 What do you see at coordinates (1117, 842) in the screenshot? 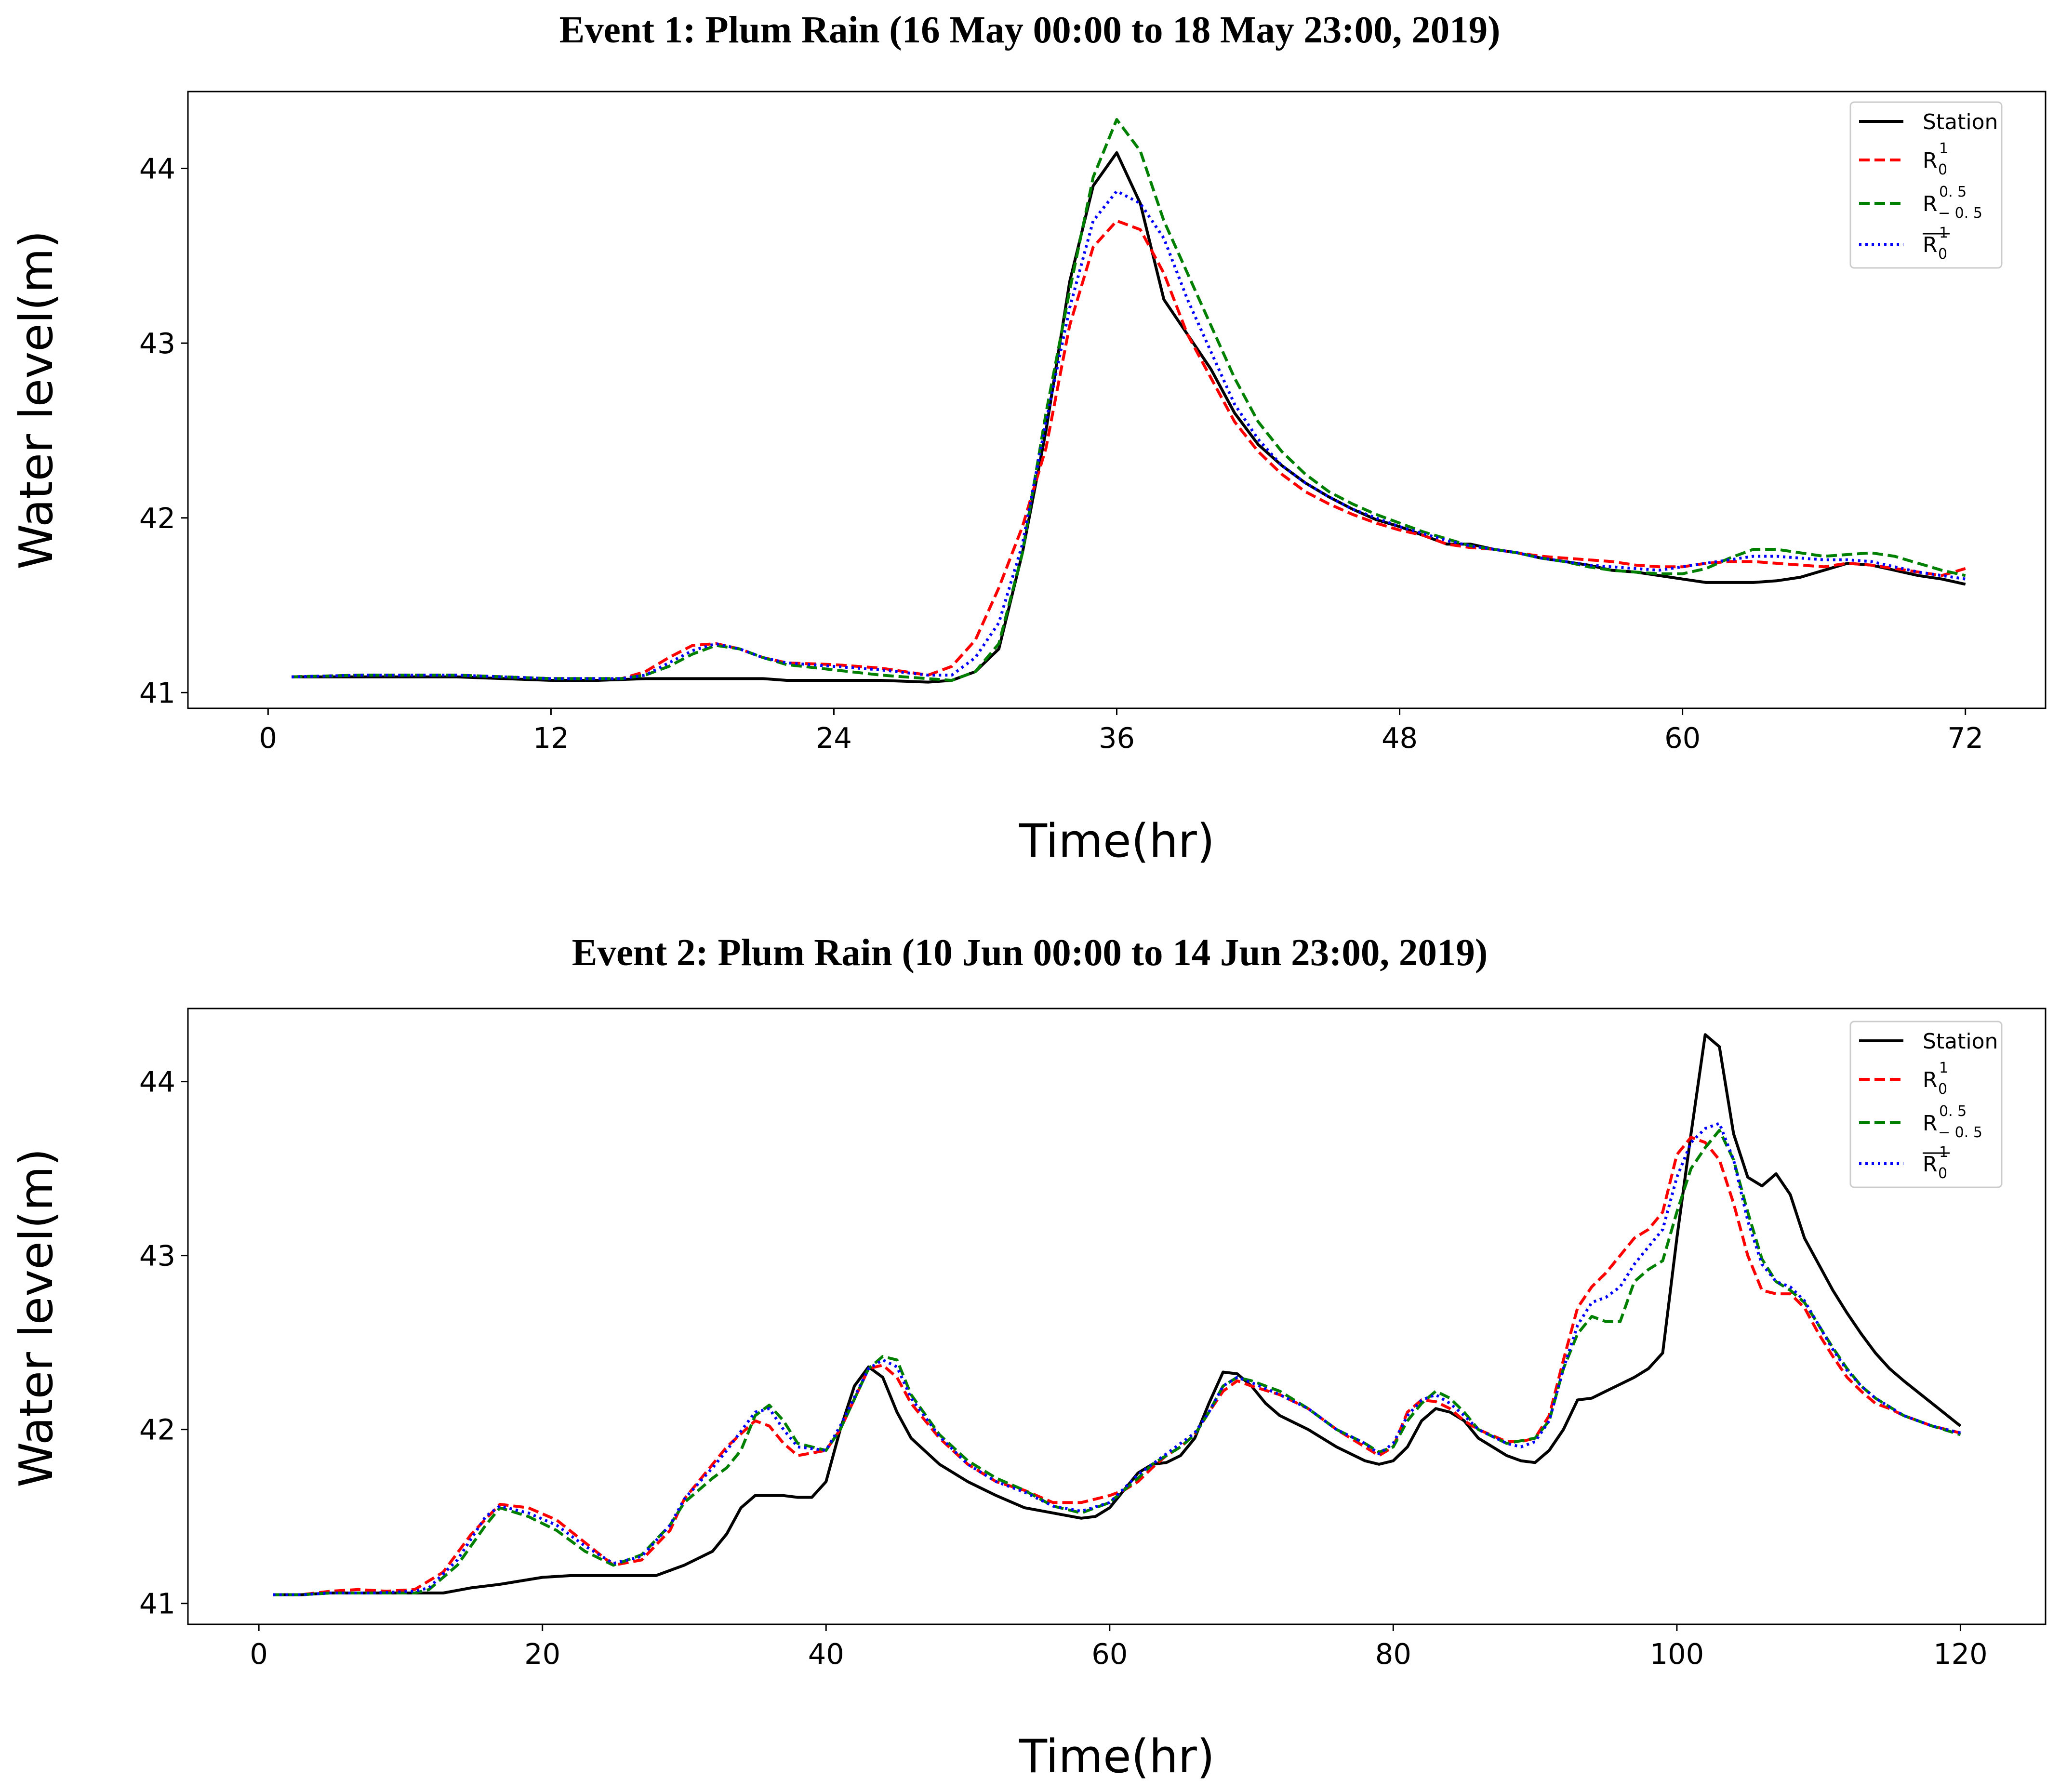
I see `chart-1-x-axis-label: Time(hr)` at bounding box center [1117, 842].